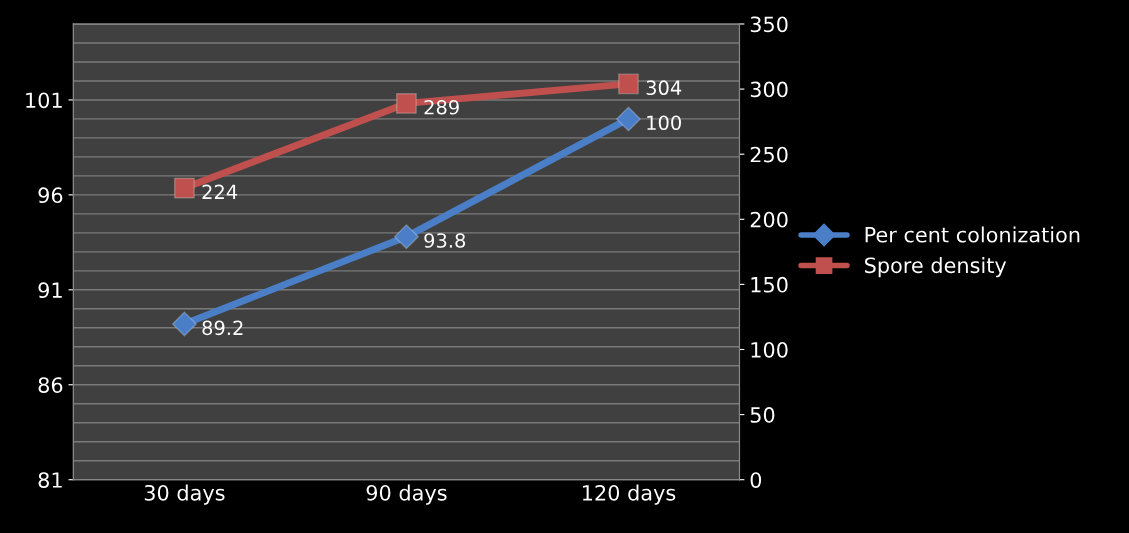  What do you see at coordinates (406, 494) in the screenshot?
I see `x-tick-label: 90 days` at bounding box center [406, 494].